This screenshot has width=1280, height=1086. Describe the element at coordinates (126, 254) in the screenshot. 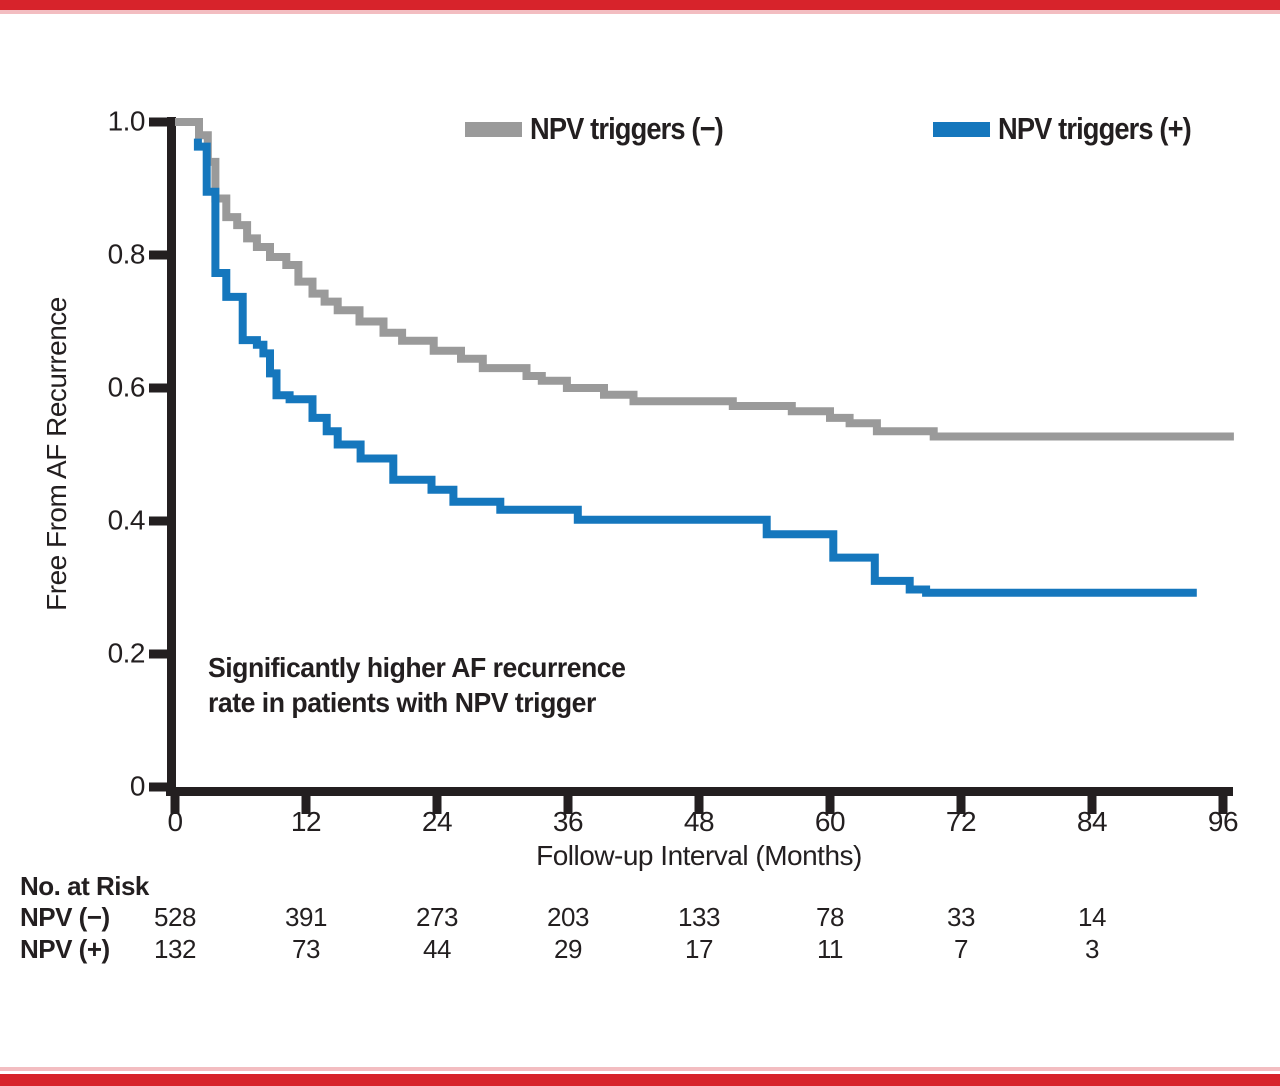

I see `y-tick-label: 0.8` at that location.